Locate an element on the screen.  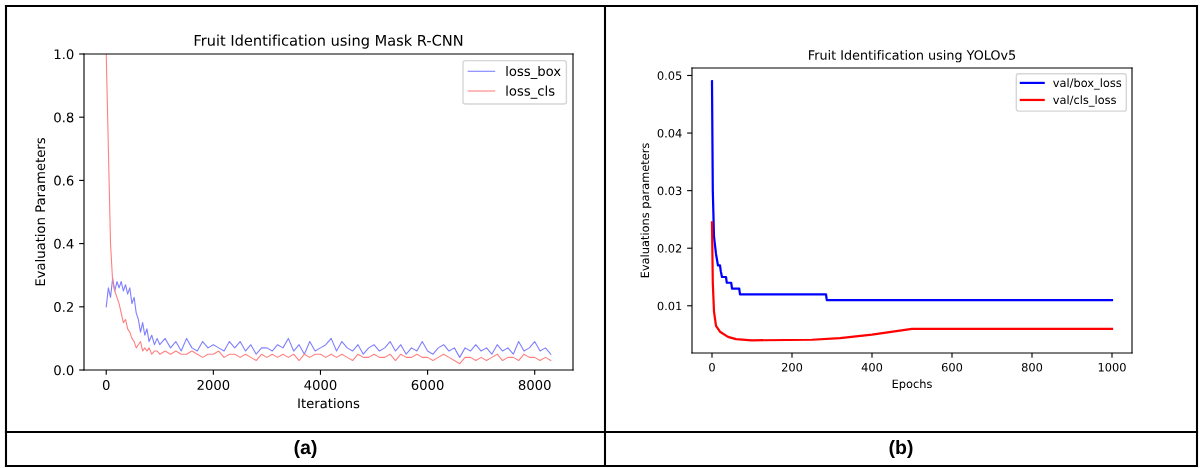
text: (a) is located at coordinates (305, 449).